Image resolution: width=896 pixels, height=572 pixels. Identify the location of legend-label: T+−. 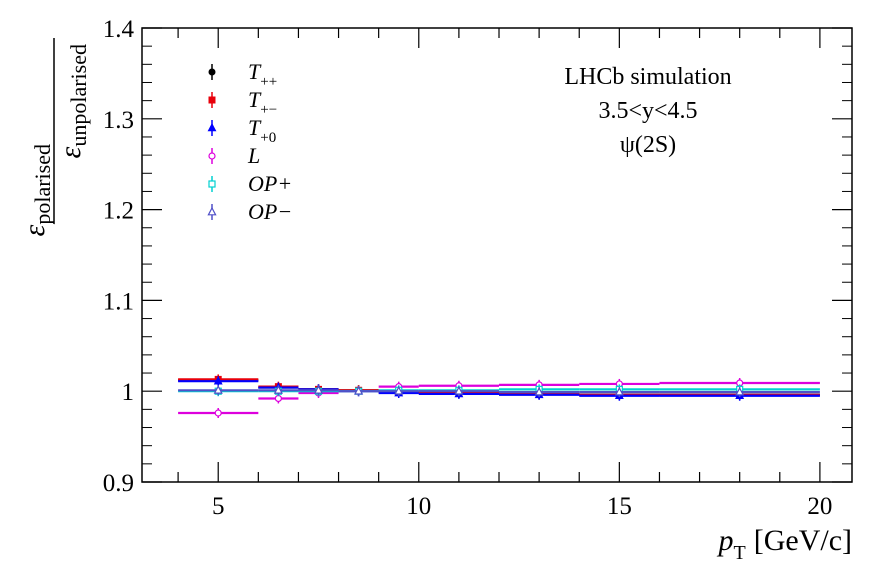
(262, 102).